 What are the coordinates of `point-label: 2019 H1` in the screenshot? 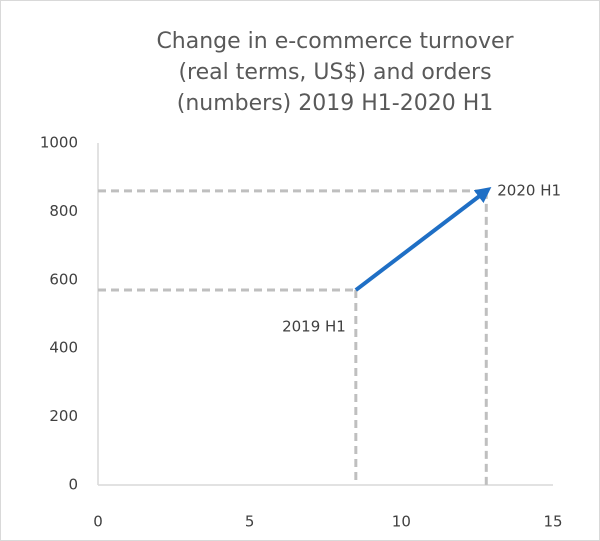 It's located at (314, 327).